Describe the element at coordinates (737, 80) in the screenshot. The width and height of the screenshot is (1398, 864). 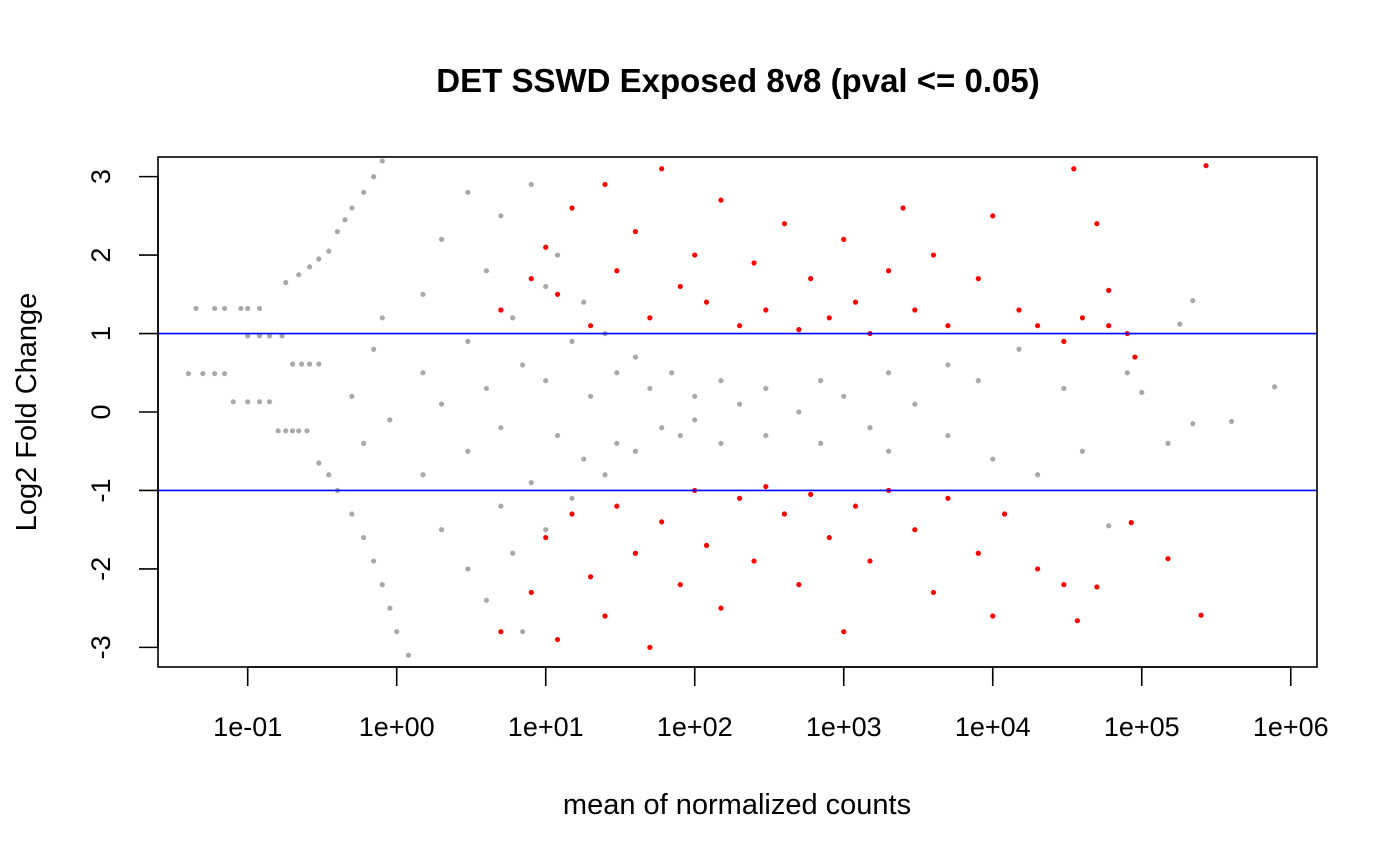
I see `chart-title: DET SSWD Exposed 8v8 (pval <= 0.05)` at that location.